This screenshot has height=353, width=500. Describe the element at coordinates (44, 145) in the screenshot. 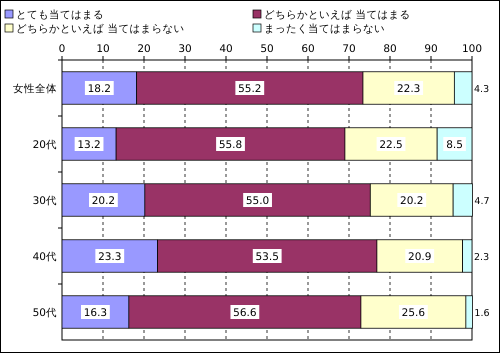

I see `y-tick-label: 20代` at that location.